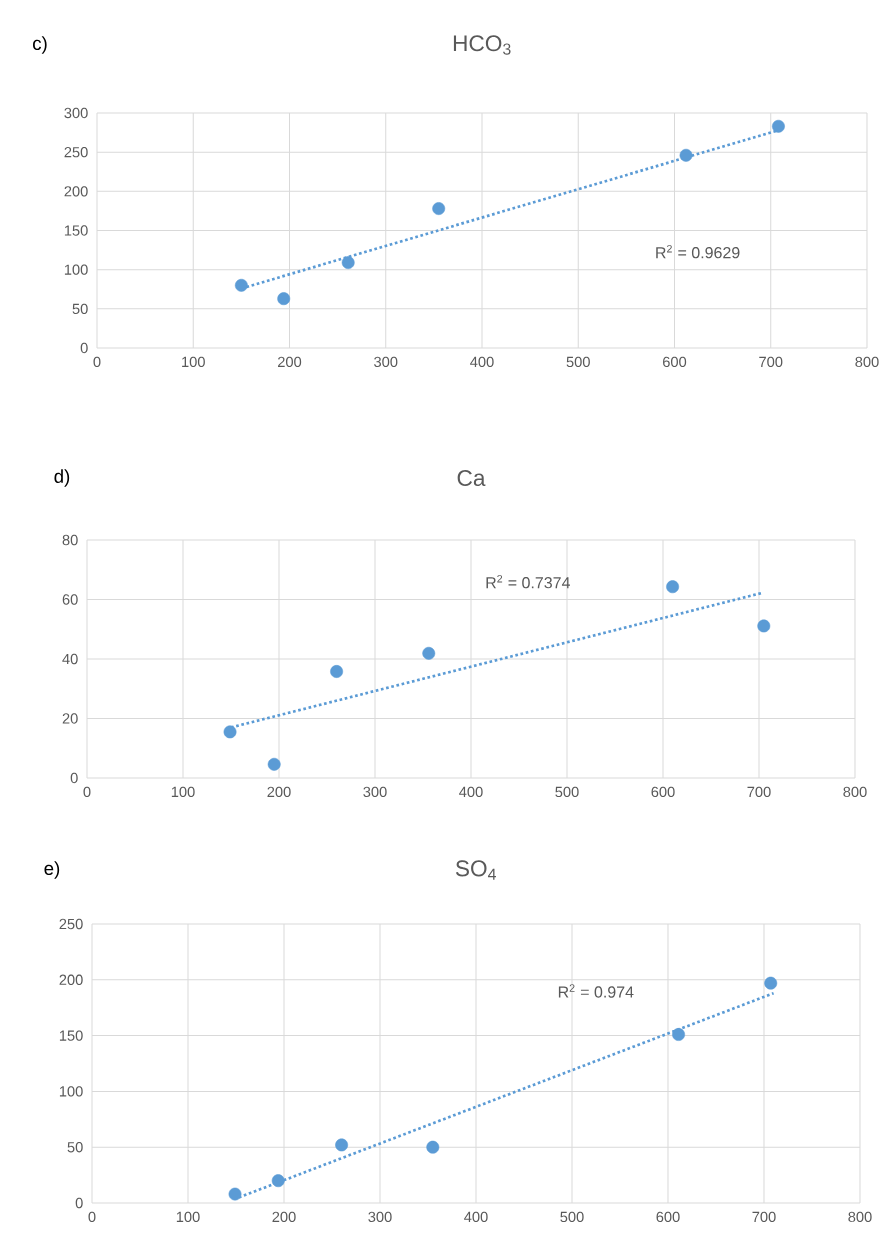 This screenshot has height=1253, width=884. What do you see at coordinates (528, 581) in the screenshot?
I see `annotation: R$^{2}$ = 0.7374` at bounding box center [528, 581].